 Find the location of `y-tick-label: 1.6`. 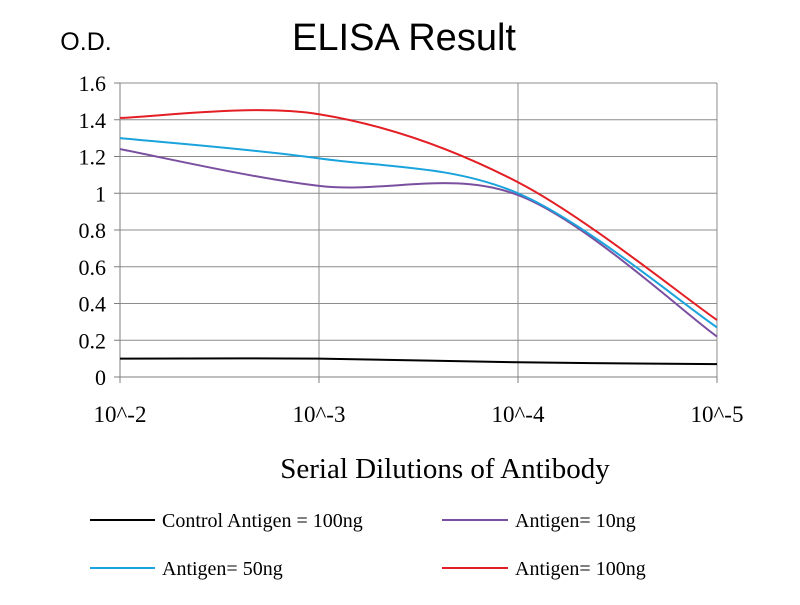

y-tick-label: 1.6 is located at coordinates (93, 83).